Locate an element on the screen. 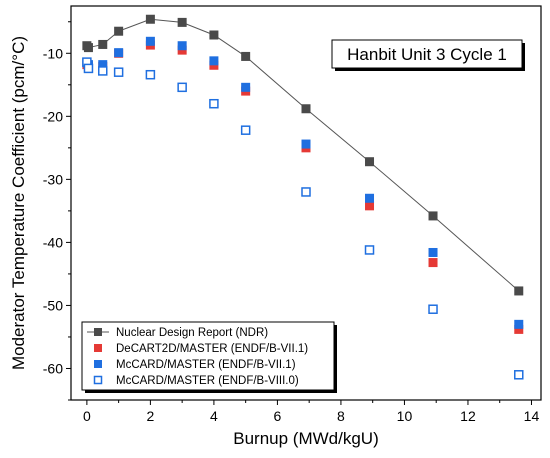 The image size is (550, 458). legend-label-ndr: Nuclear Design Report (NDR) is located at coordinates (192, 333).